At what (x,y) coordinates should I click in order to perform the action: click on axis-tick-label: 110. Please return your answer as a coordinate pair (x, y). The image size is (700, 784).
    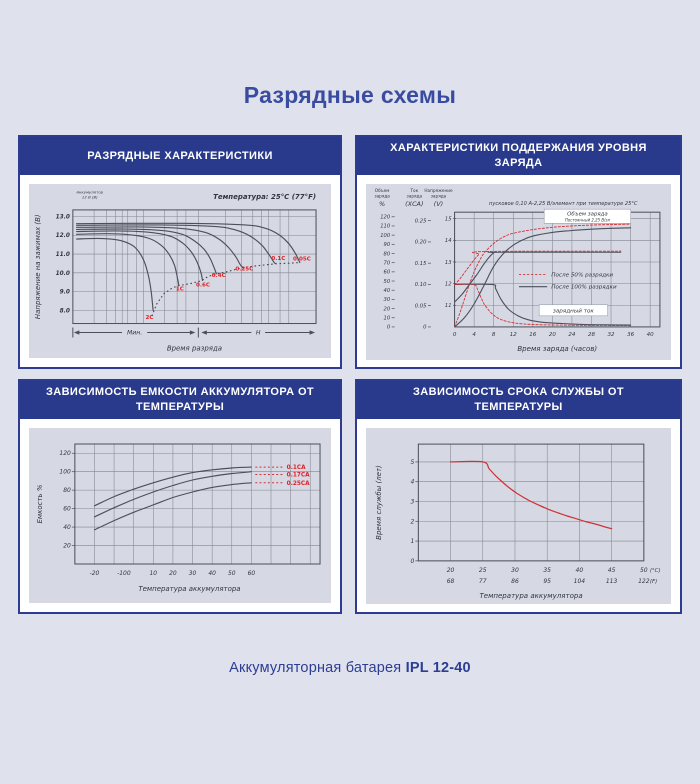
    Looking at the image, I should click on (385, 227).